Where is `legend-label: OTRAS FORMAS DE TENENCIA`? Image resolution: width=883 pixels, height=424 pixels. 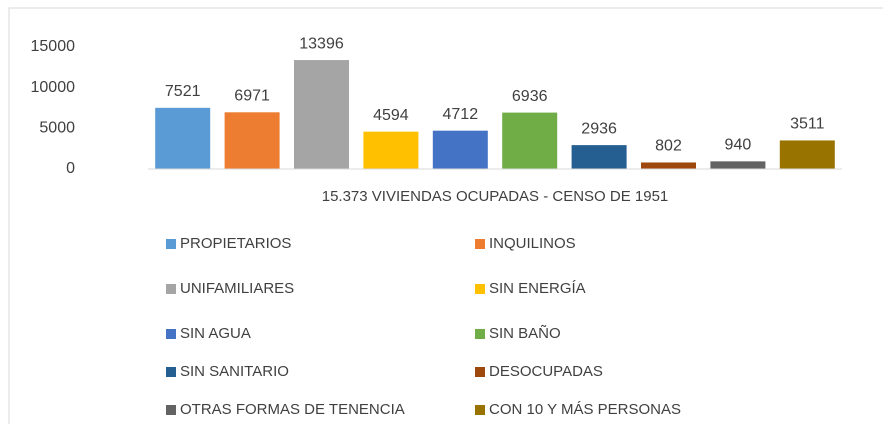 legend-label: OTRAS FORMAS DE TENENCIA is located at coordinates (292, 409).